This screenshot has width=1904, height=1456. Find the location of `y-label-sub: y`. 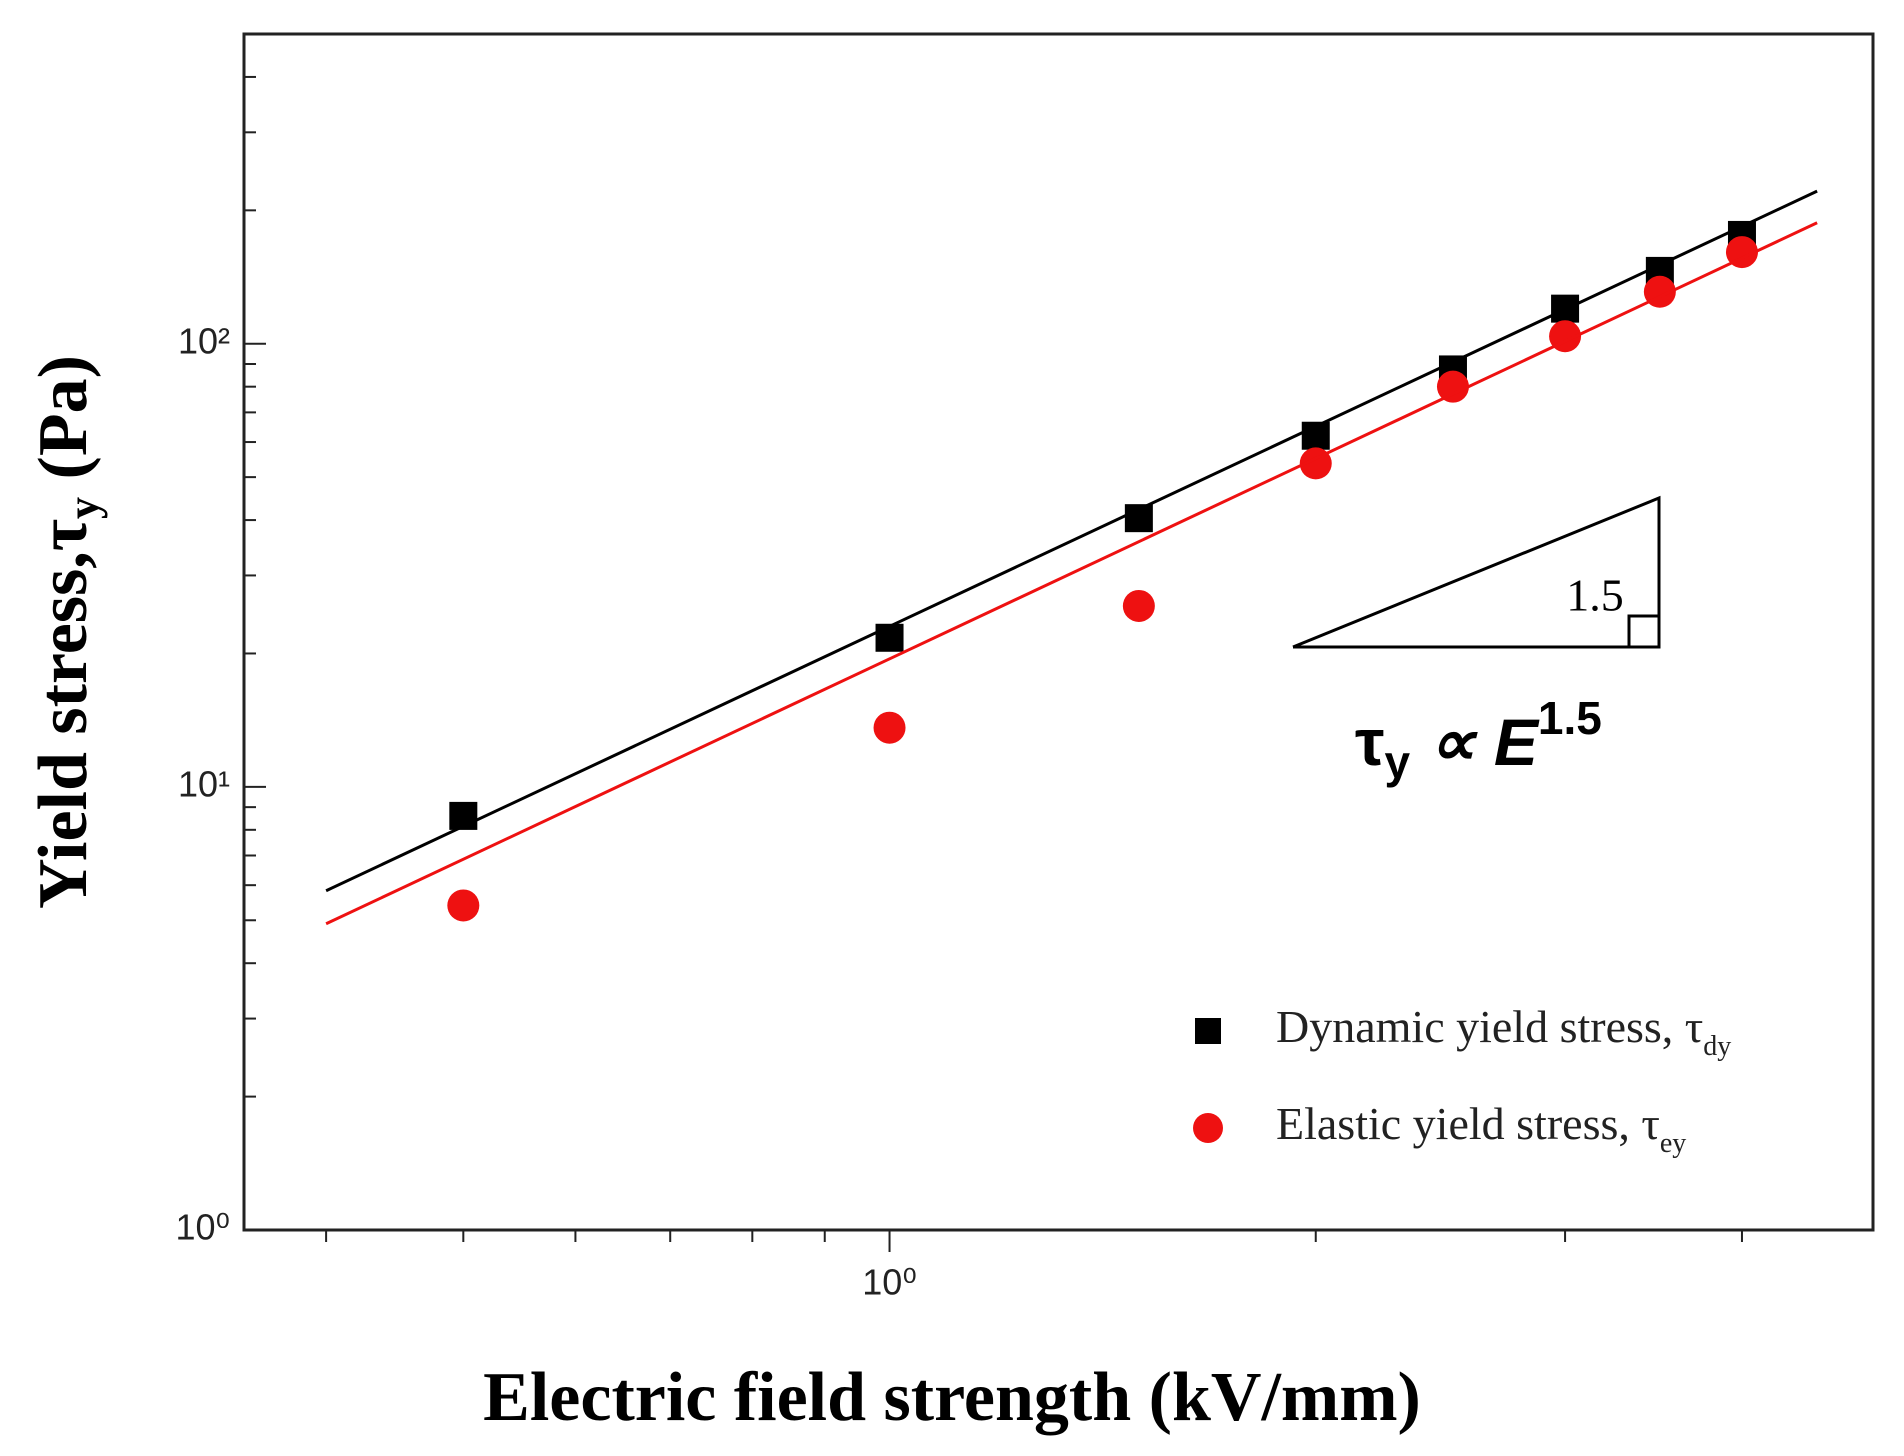

y-label-sub: y is located at coordinates (83, 508).